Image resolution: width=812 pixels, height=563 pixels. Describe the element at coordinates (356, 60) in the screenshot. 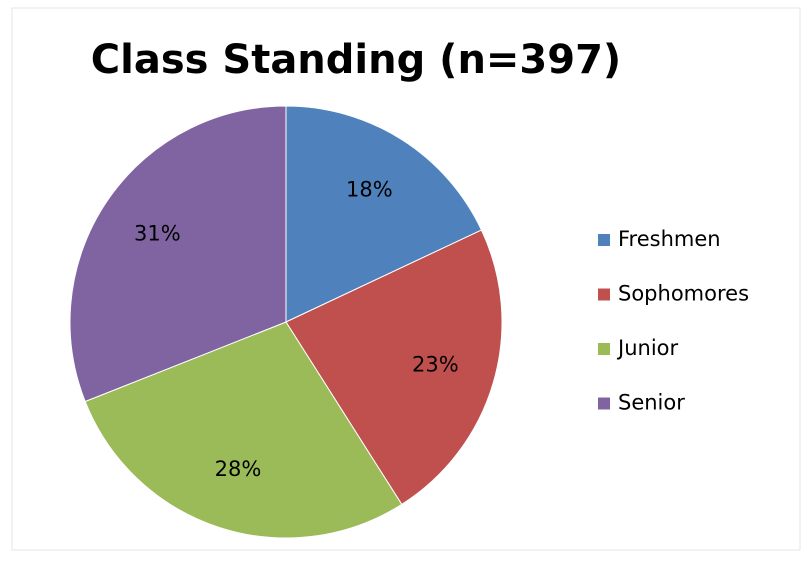

I see `chart-title: Class Standing (n=397)` at that location.